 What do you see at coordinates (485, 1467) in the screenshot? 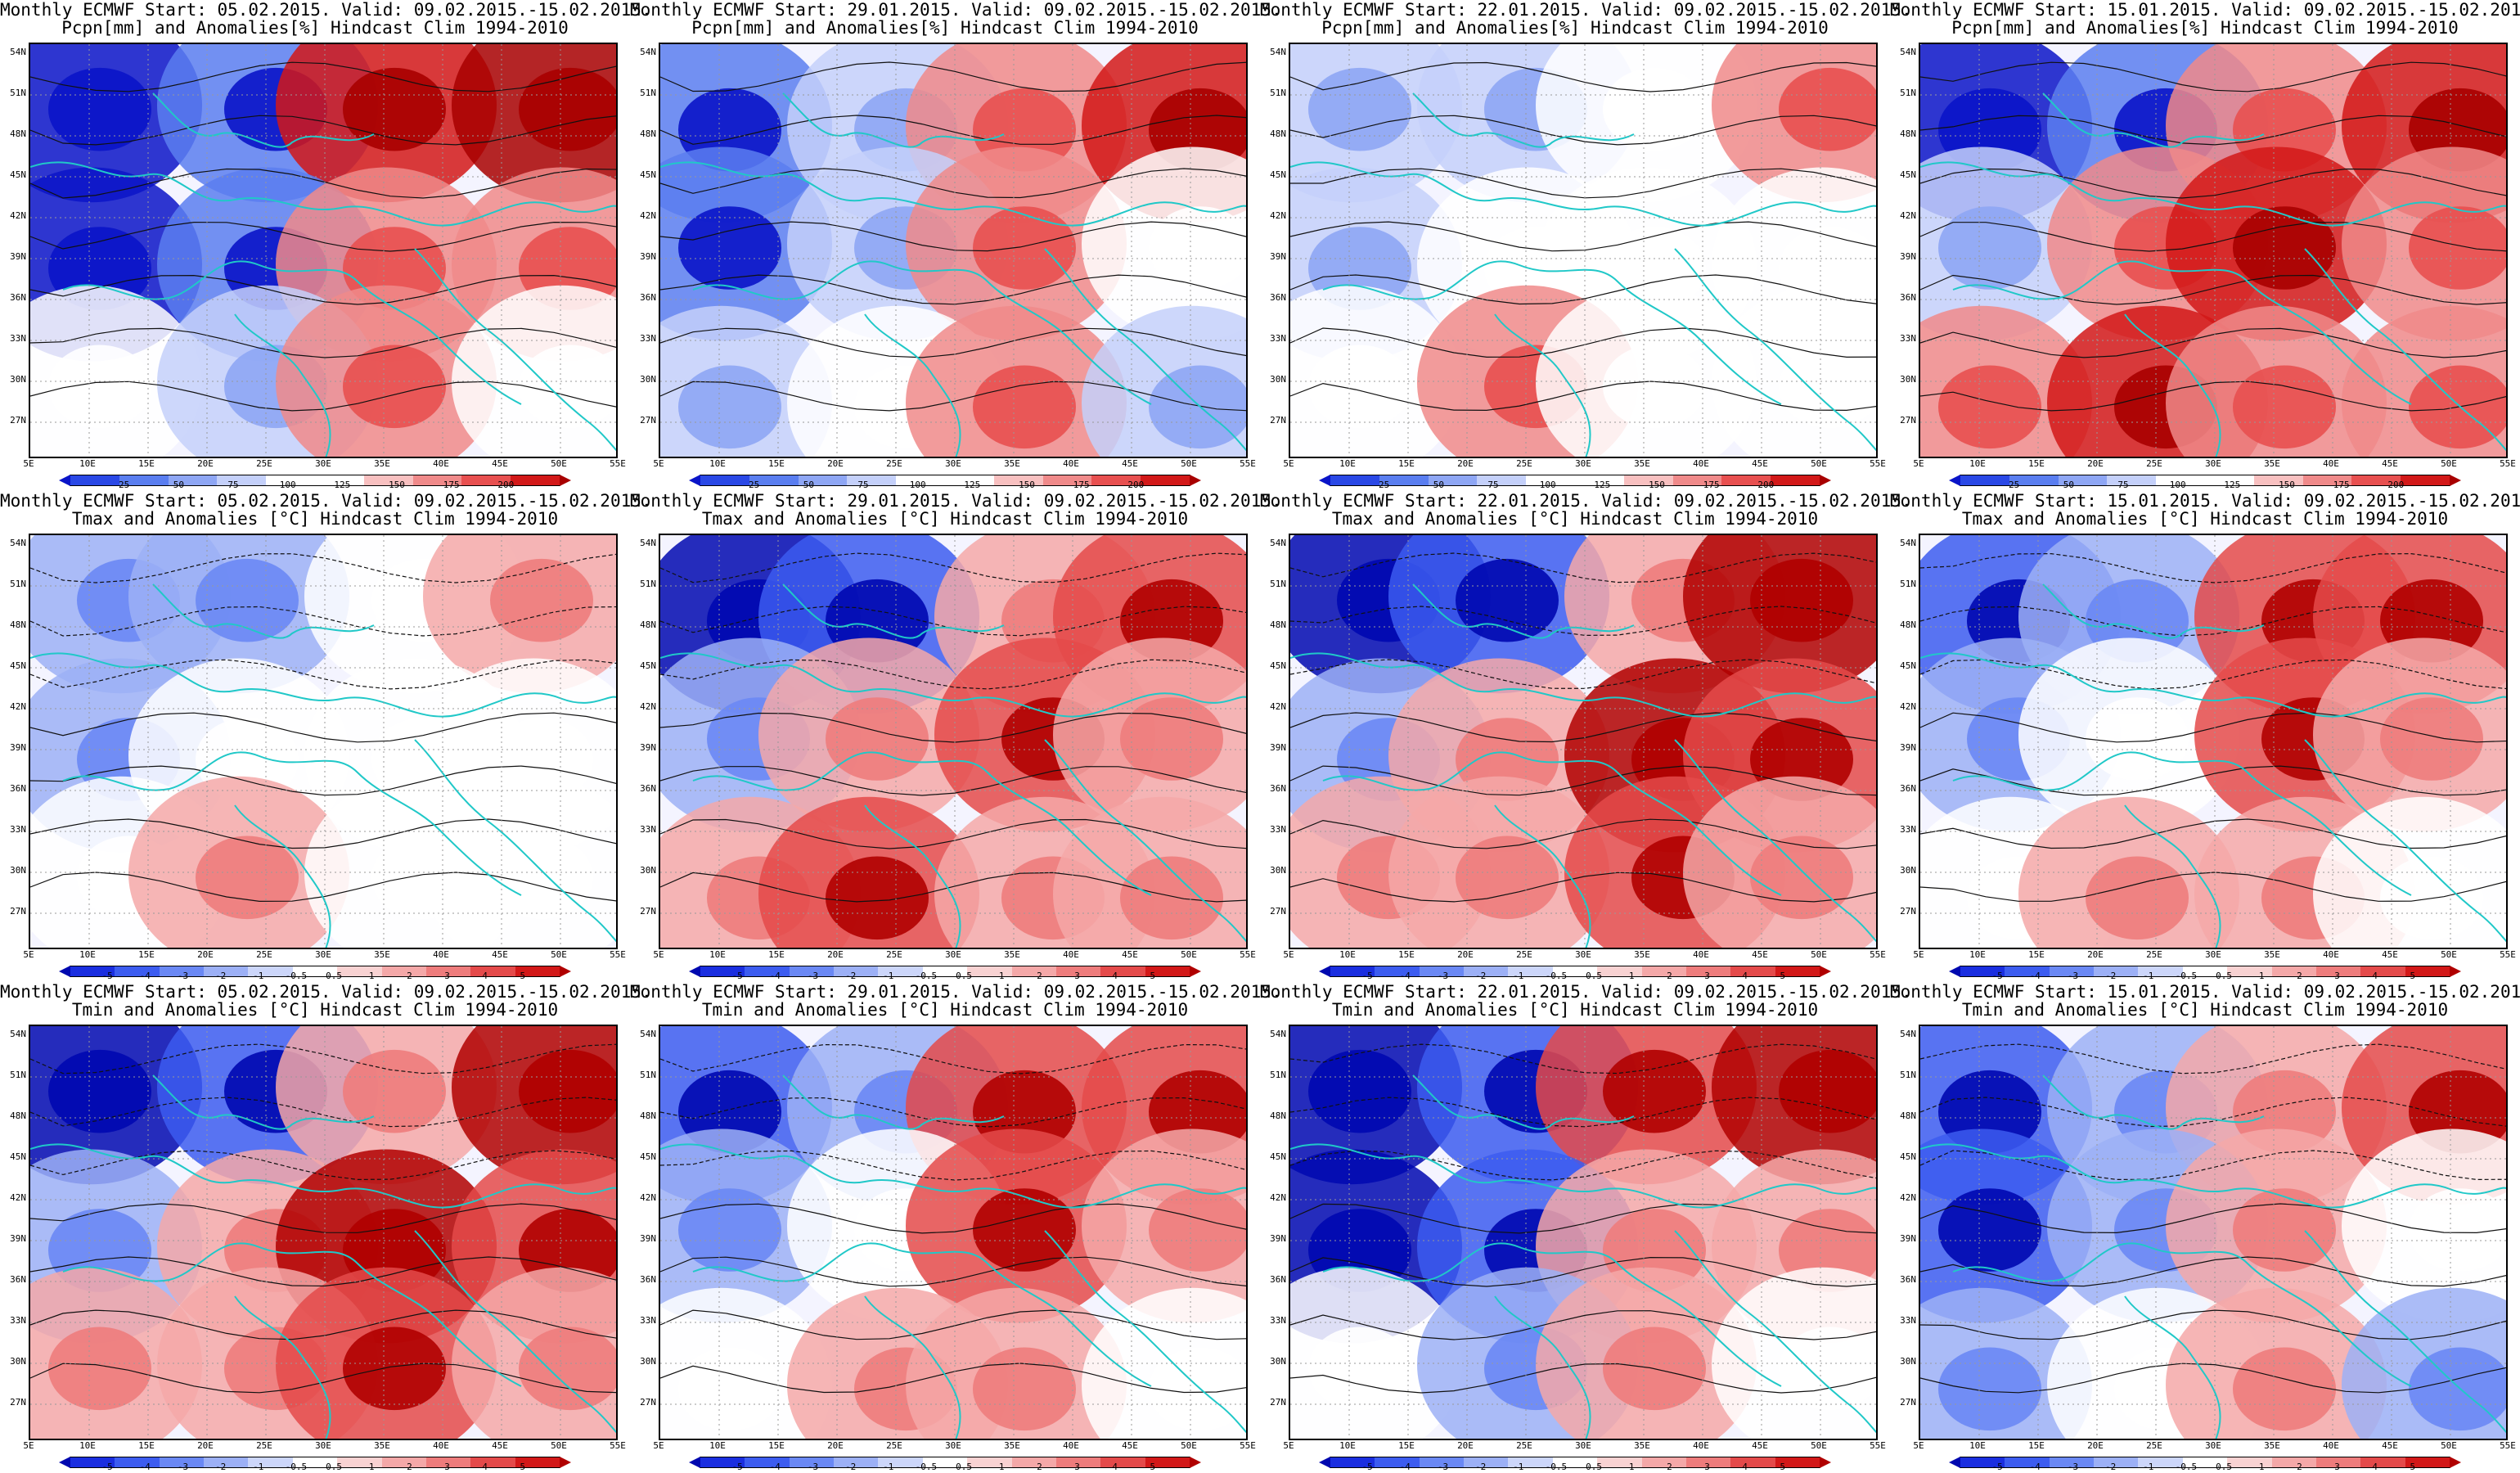
I see `colorbar-tick-label: 4` at bounding box center [485, 1467].